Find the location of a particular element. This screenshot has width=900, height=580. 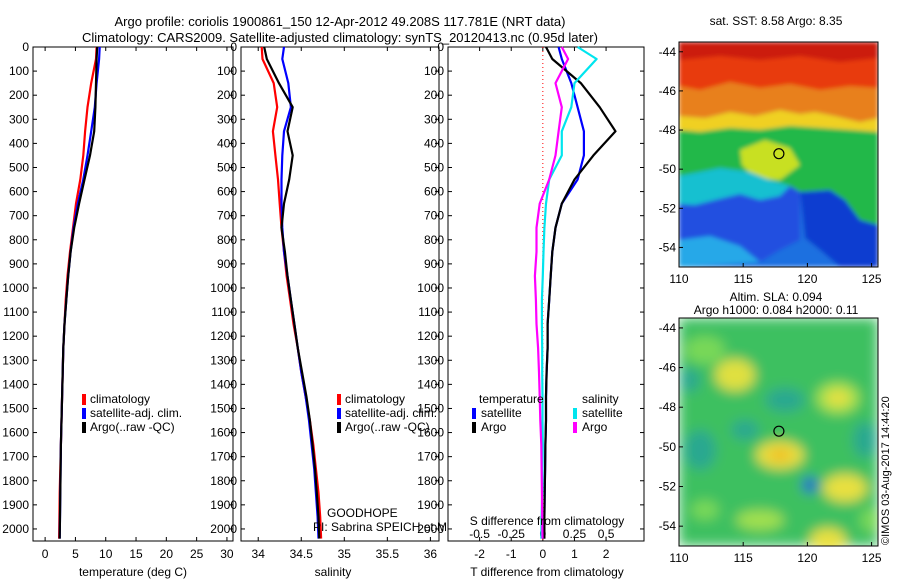

sst-map-frame is located at coordinates (778, 154).